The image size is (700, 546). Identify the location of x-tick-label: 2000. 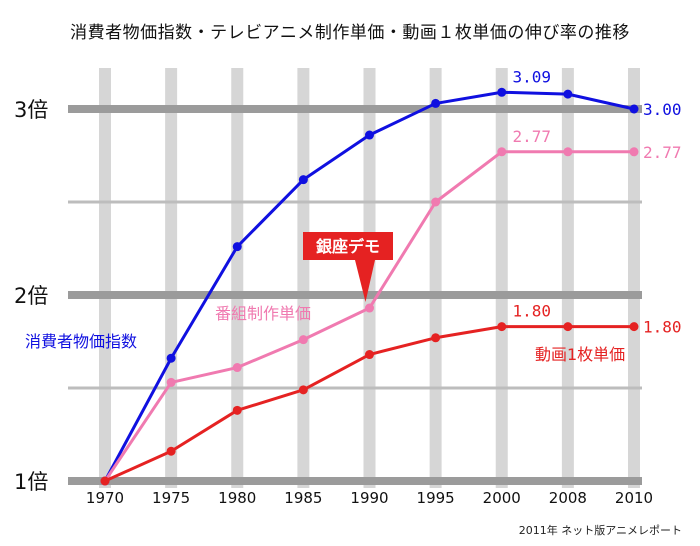
(502, 498).